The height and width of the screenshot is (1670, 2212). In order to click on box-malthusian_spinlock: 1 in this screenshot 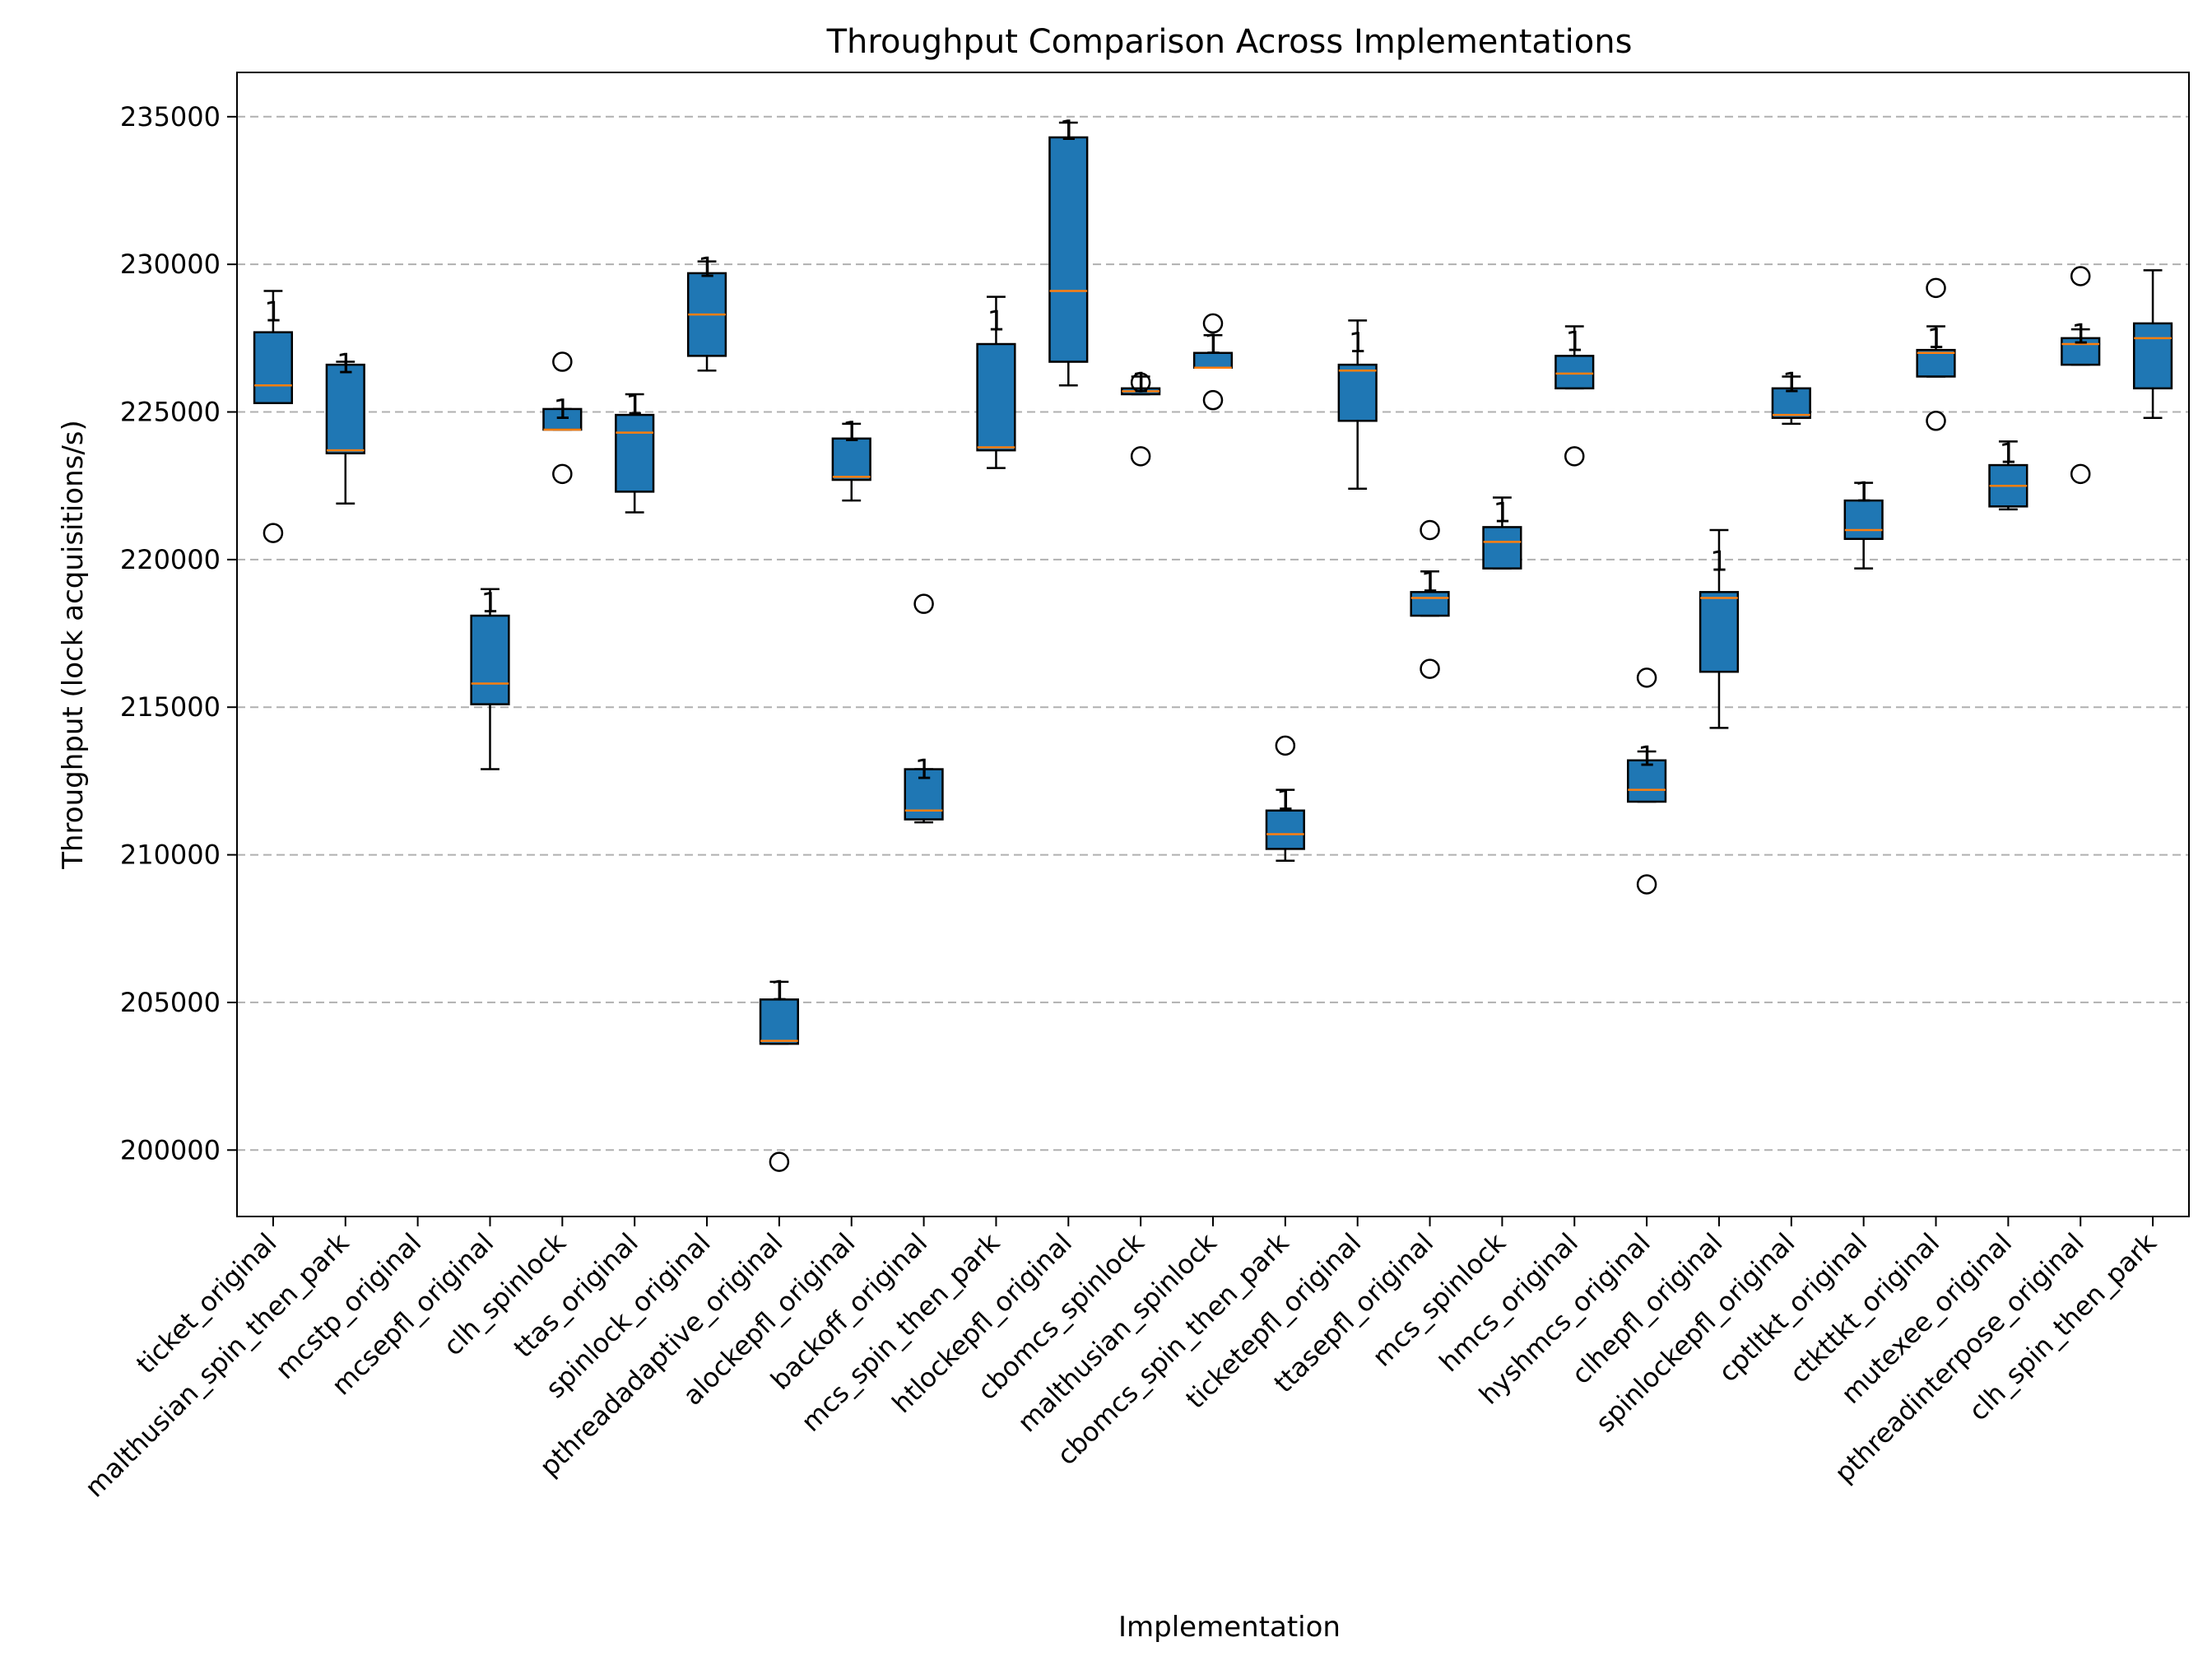, I will do `click(1213, 362)`.